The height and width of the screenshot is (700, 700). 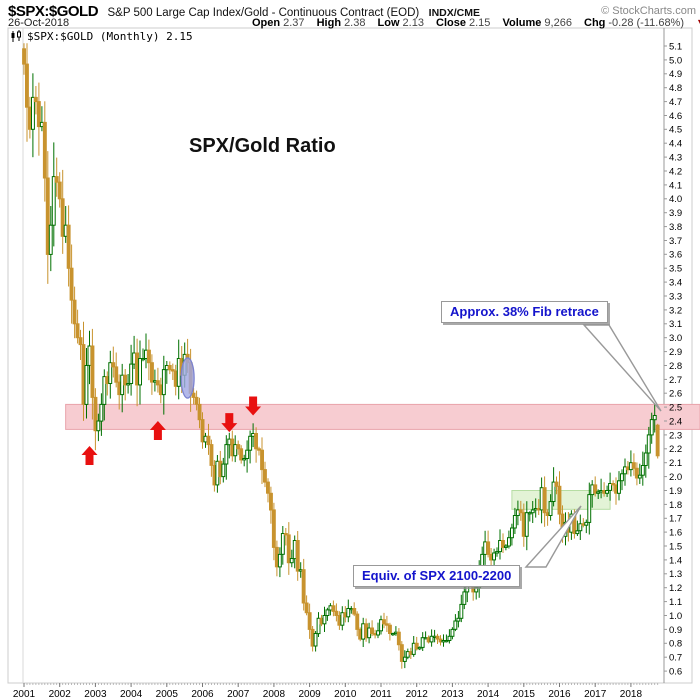 I want to click on quote-date: 26-Oct-2018, so click(x=39, y=23).